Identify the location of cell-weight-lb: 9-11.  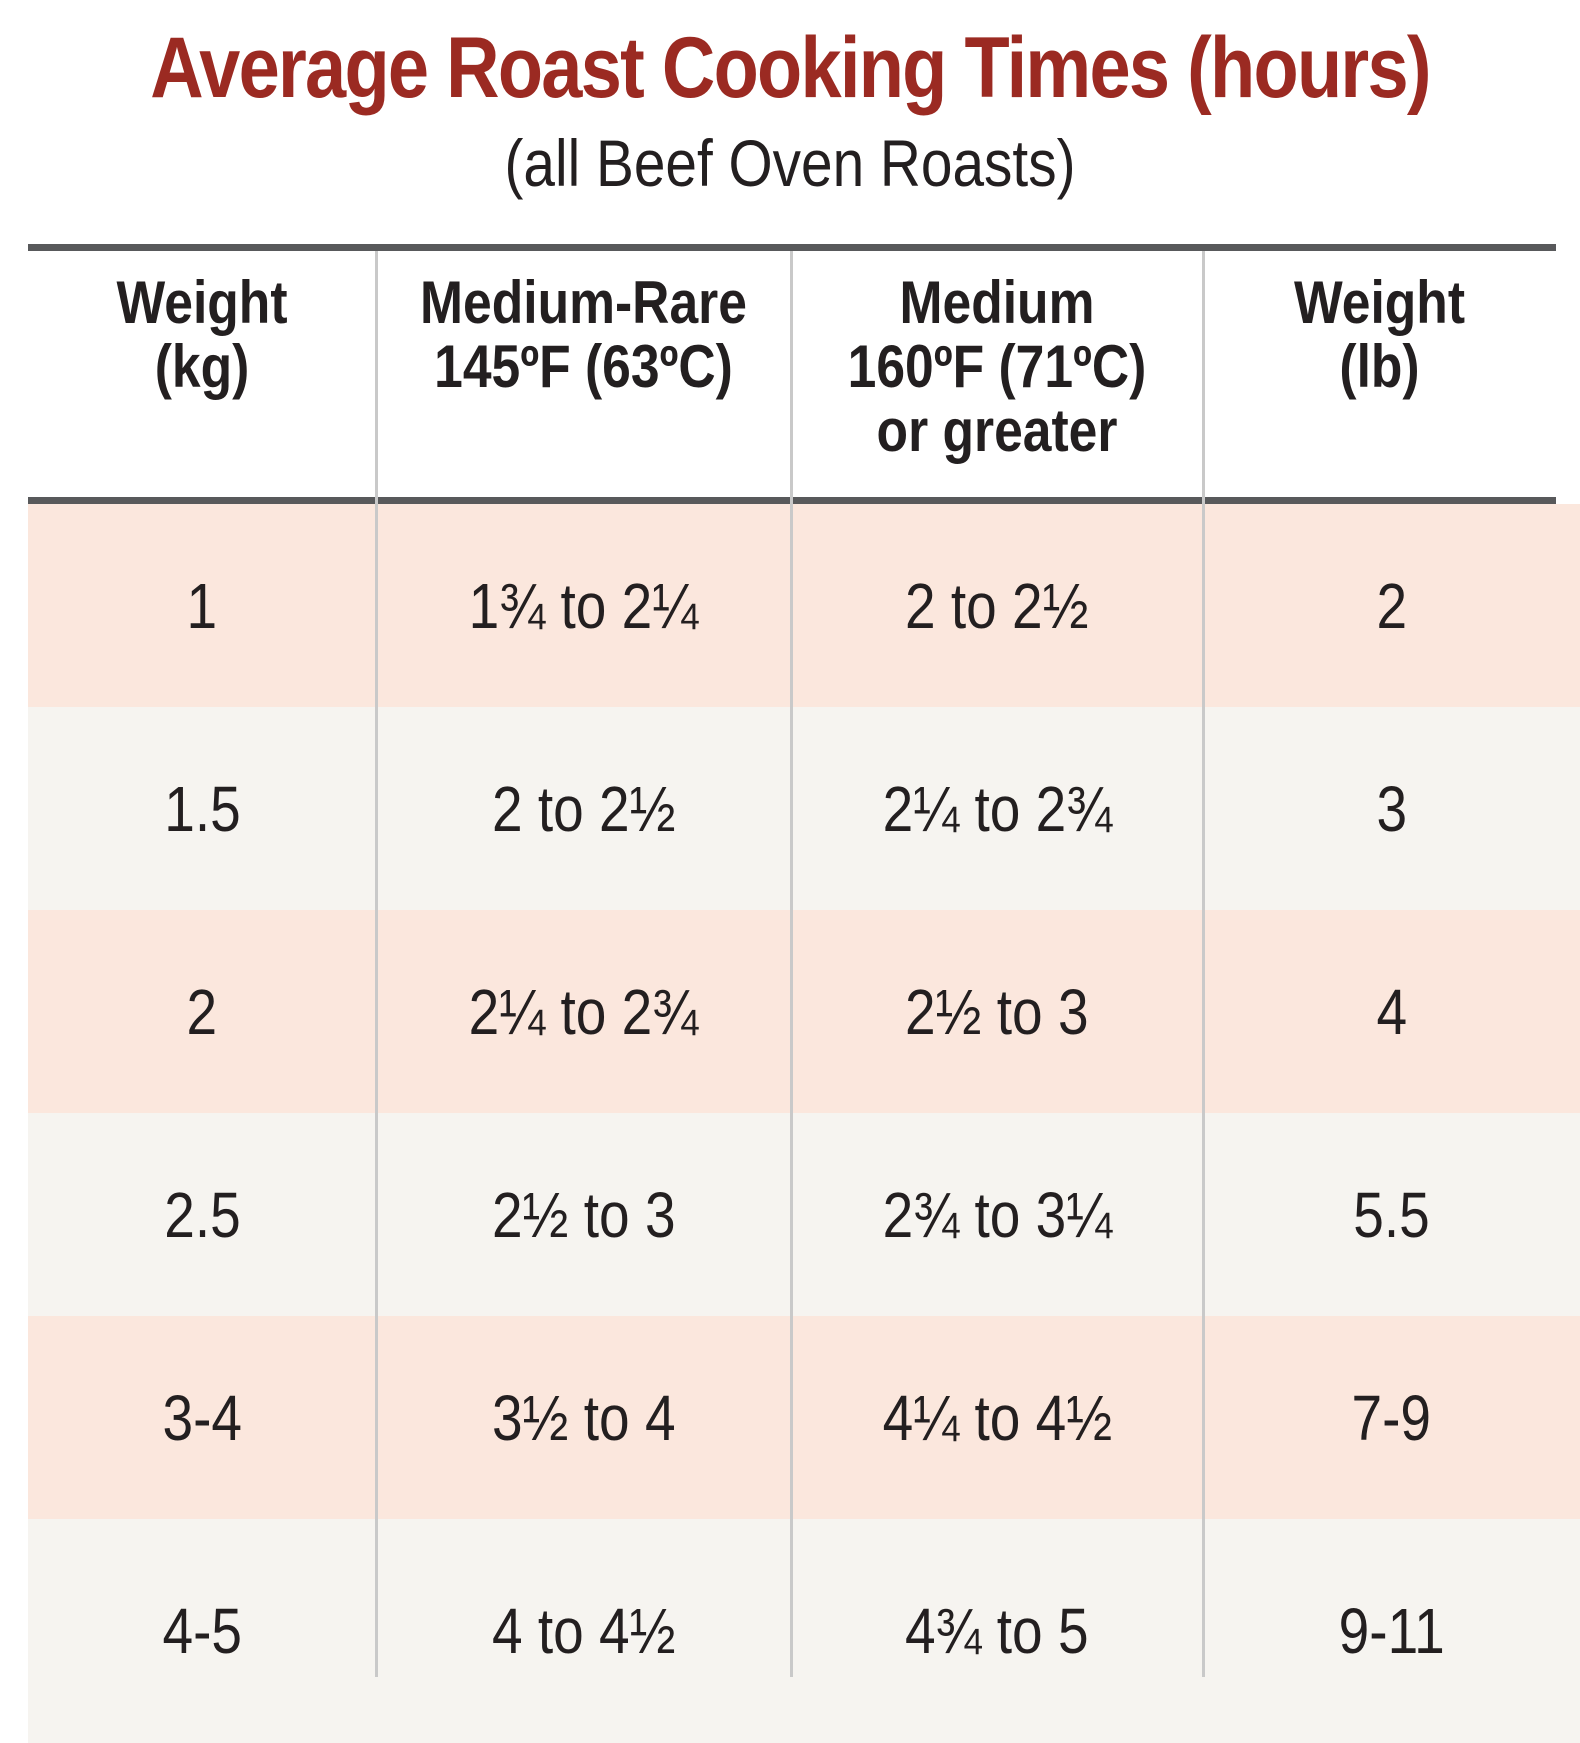
(1391, 1631).